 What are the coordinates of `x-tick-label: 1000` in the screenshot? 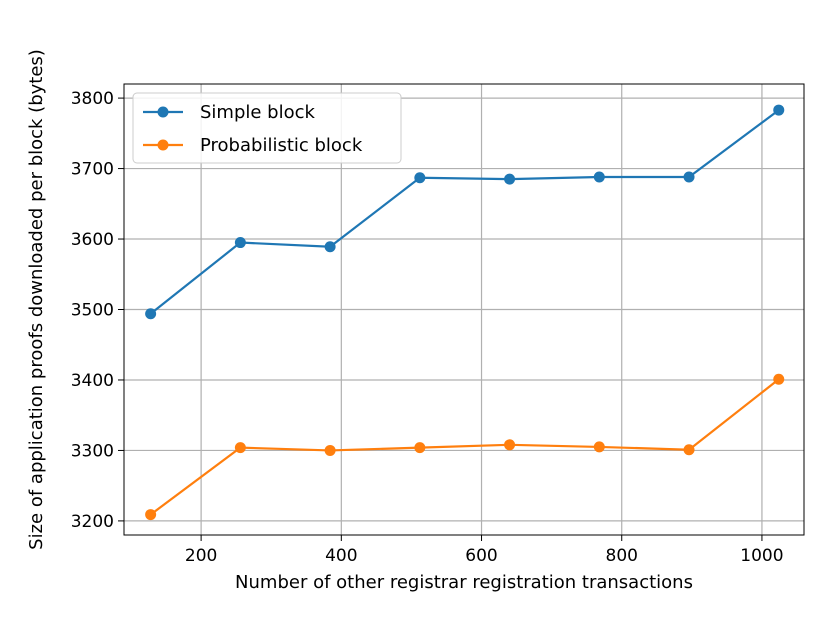 It's located at (761, 556).